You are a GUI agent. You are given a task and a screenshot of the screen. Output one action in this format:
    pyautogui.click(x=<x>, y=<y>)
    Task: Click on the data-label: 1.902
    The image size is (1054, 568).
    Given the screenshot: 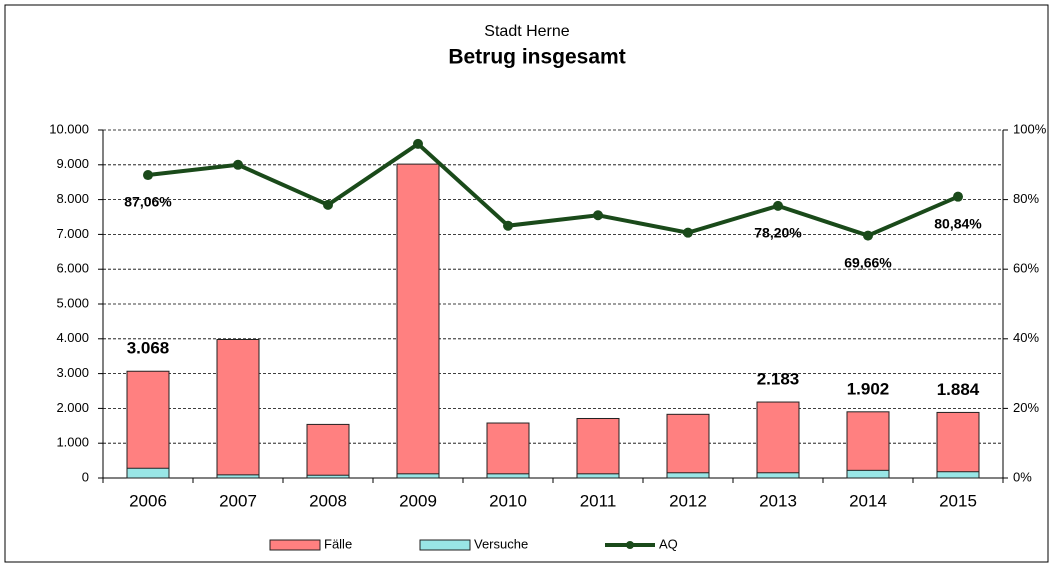 What is the action you would take?
    pyautogui.click(x=868, y=388)
    